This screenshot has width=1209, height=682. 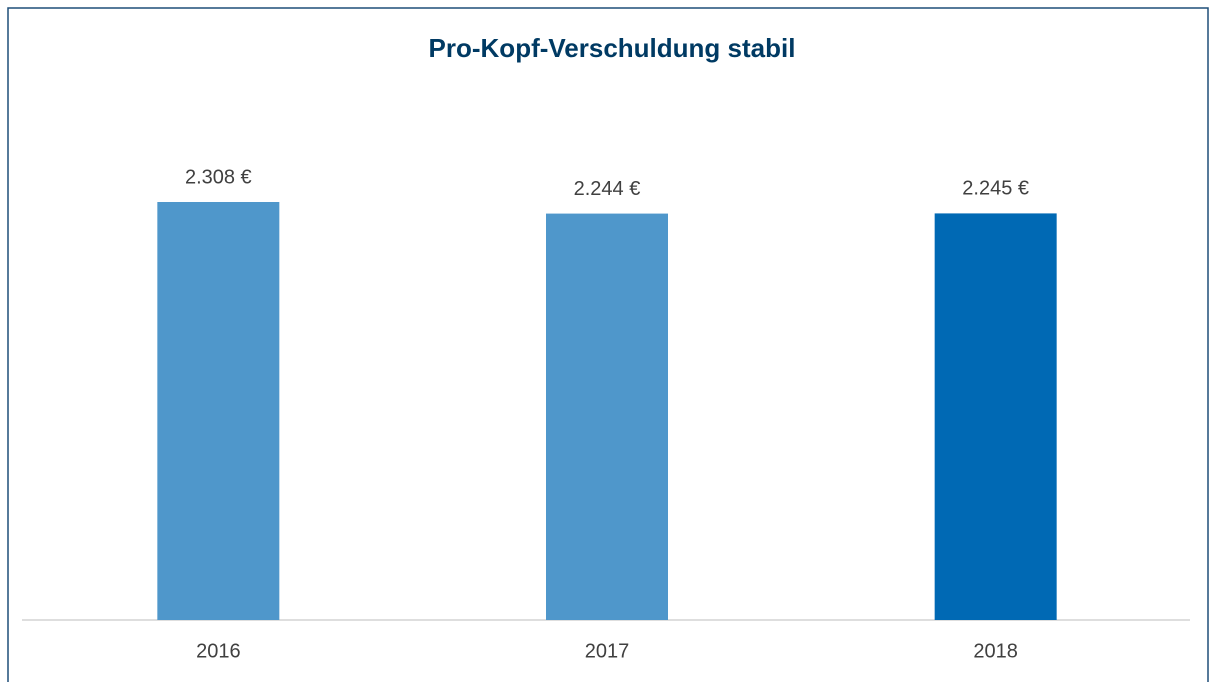 What do you see at coordinates (607, 651) in the screenshot?
I see `x-tick-label: 2017` at bounding box center [607, 651].